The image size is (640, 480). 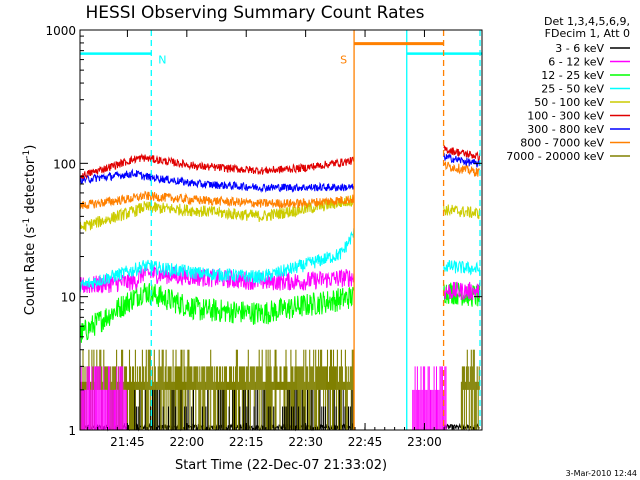 I want to click on x-axis-label: Start Time (22-Dec-07 21:33:02), so click(x=281, y=465).